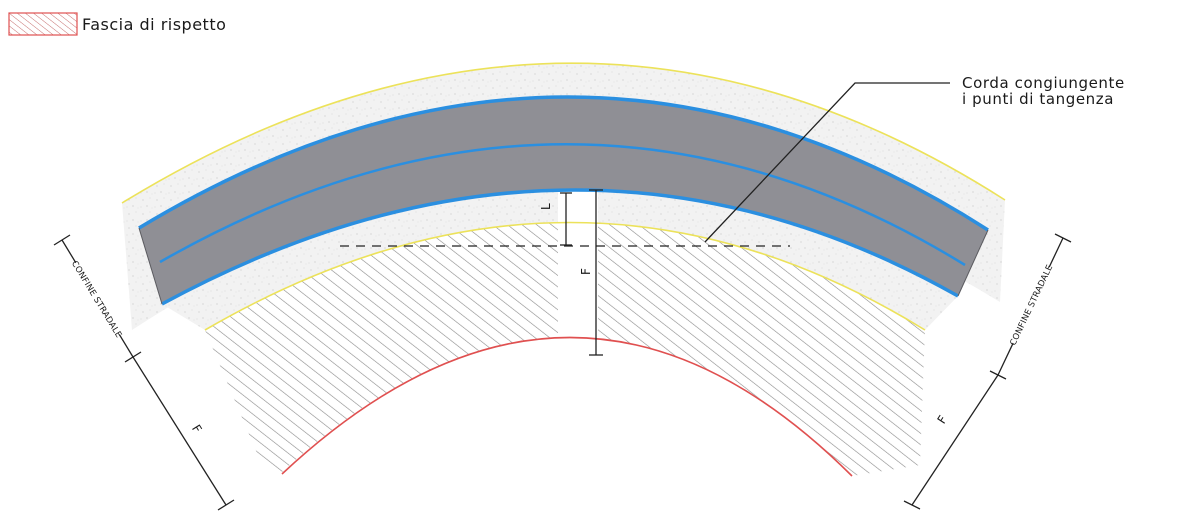  I want to click on left-boundary-label: CONFINE STRADALE, so click(96, 299).